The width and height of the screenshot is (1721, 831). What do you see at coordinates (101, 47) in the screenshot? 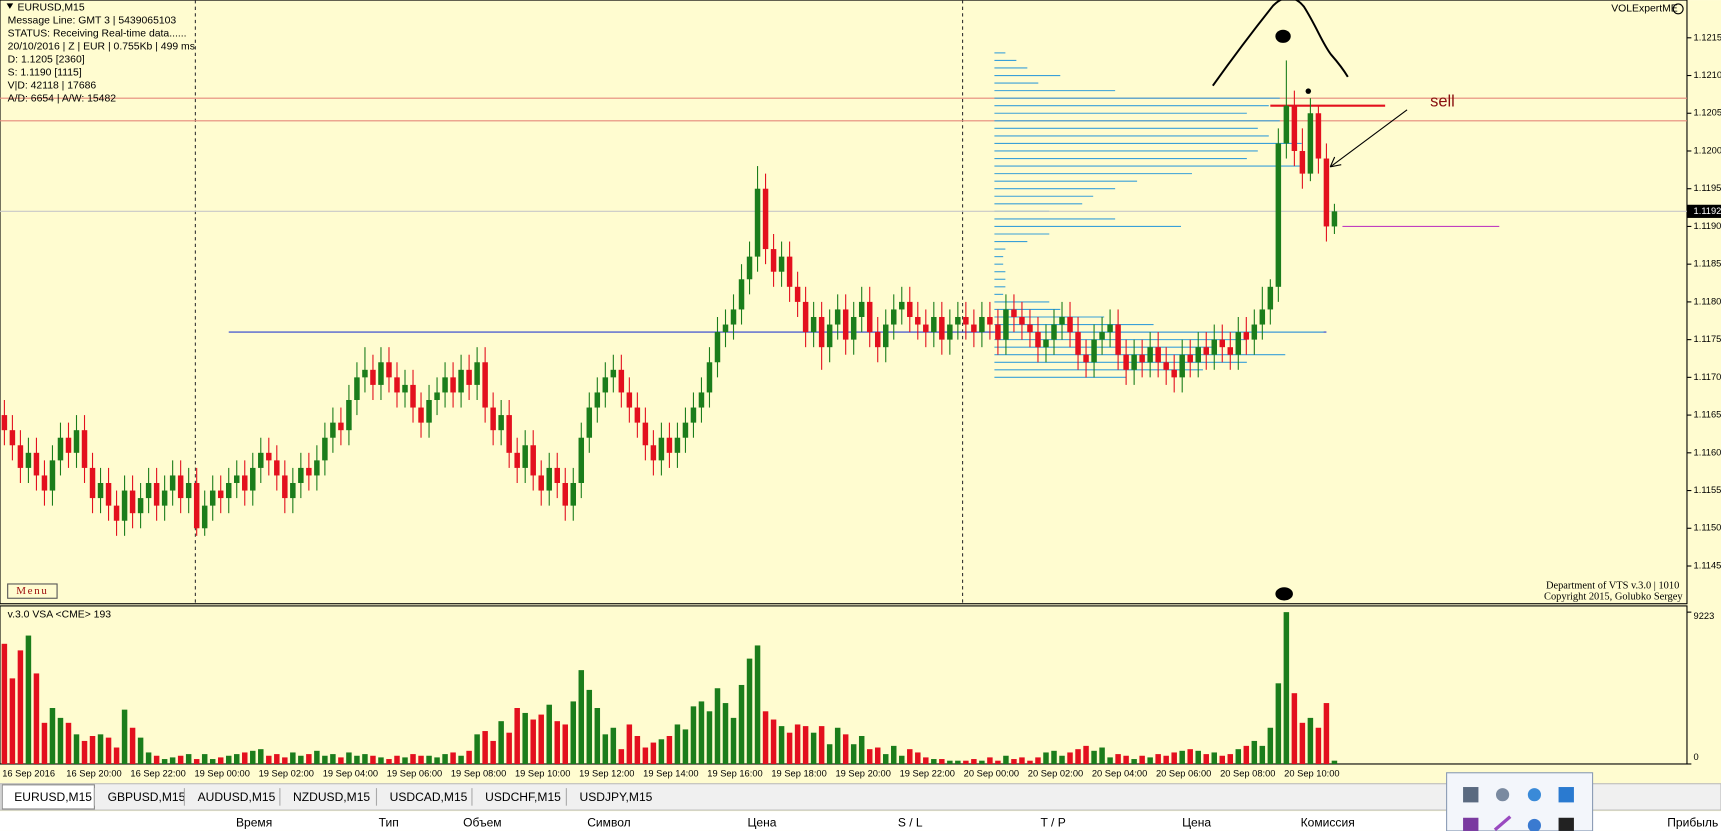
I see `status-line: 20/10/2016 | Z | EUR | 0.755Kb | 499 ms` at bounding box center [101, 47].